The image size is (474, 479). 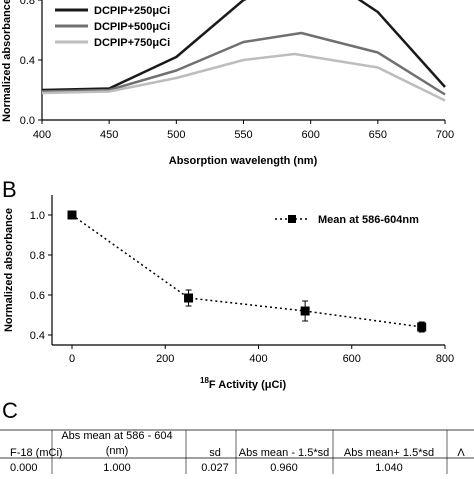 I want to click on table-header-cell: F-18 (mCi), so click(x=36, y=453).